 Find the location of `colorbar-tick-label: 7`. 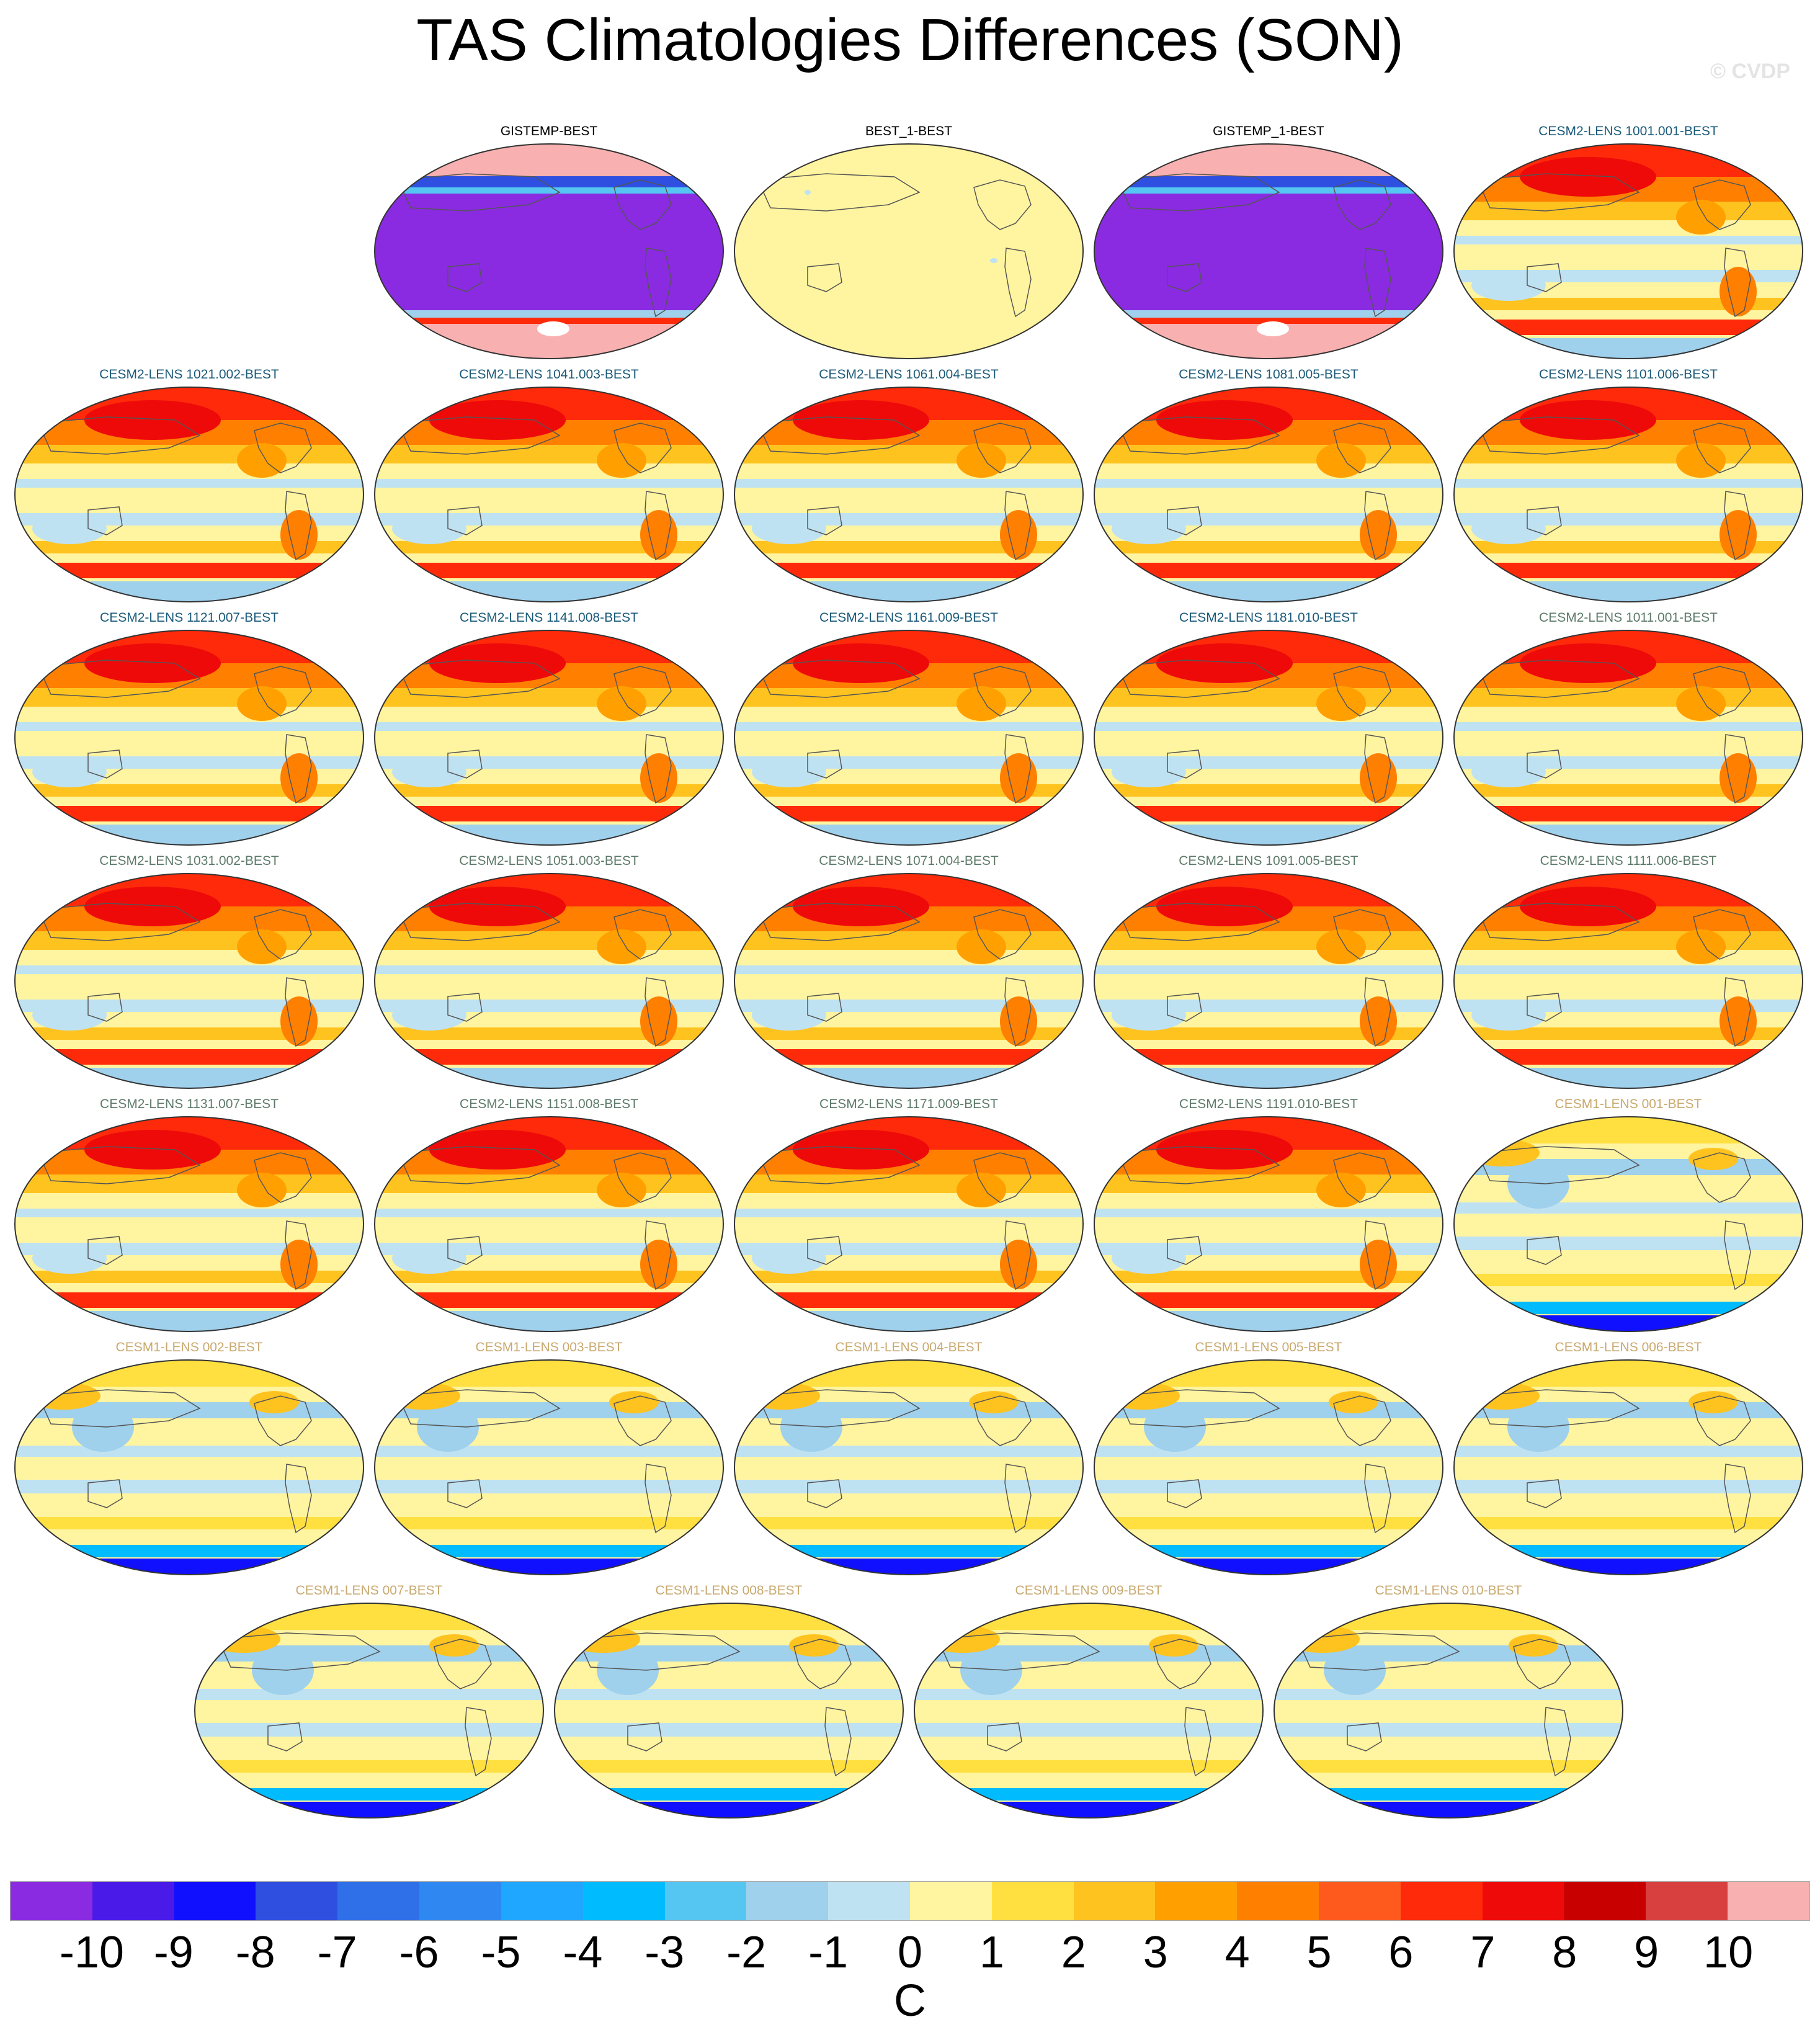

colorbar-tick-label: 7 is located at coordinates (1483, 1952).